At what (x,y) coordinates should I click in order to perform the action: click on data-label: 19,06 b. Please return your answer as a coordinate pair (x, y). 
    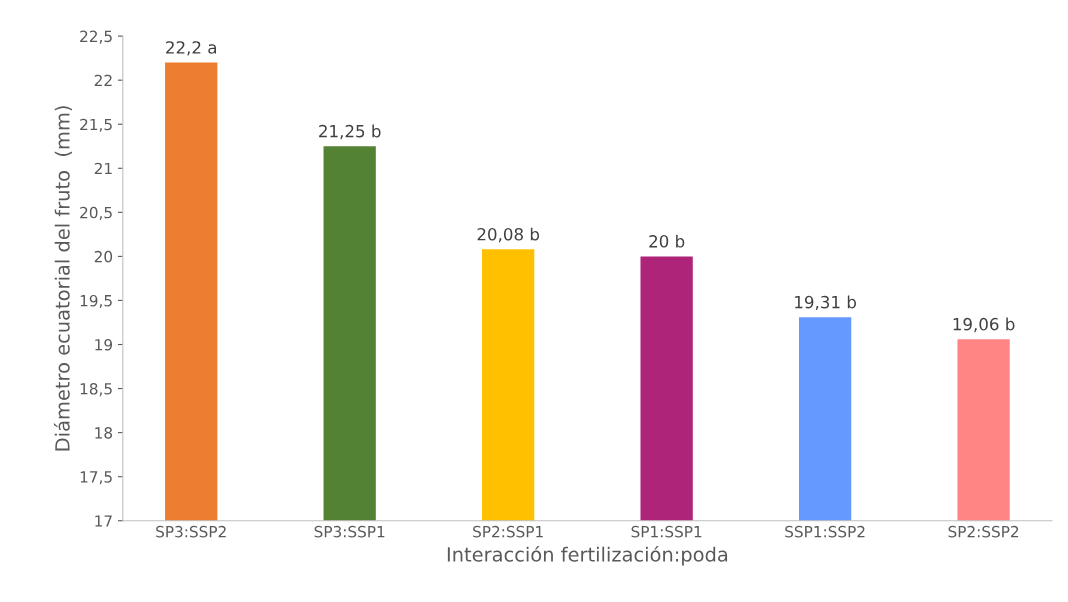
    Looking at the image, I should click on (984, 325).